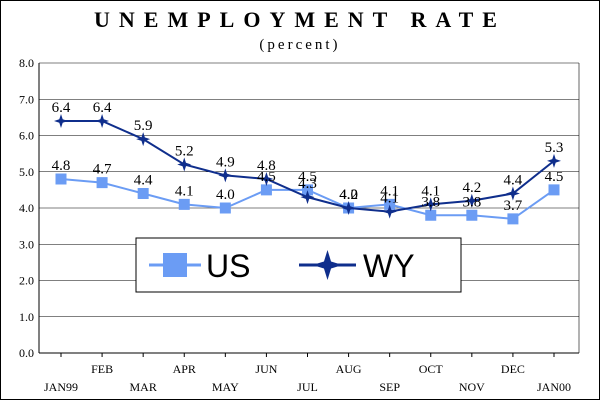 This screenshot has width=600, height=400. What do you see at coordinates (26, 172) in the screenshot?
I see `y-tick-label: 5.0` at bounding box center [26, 172].